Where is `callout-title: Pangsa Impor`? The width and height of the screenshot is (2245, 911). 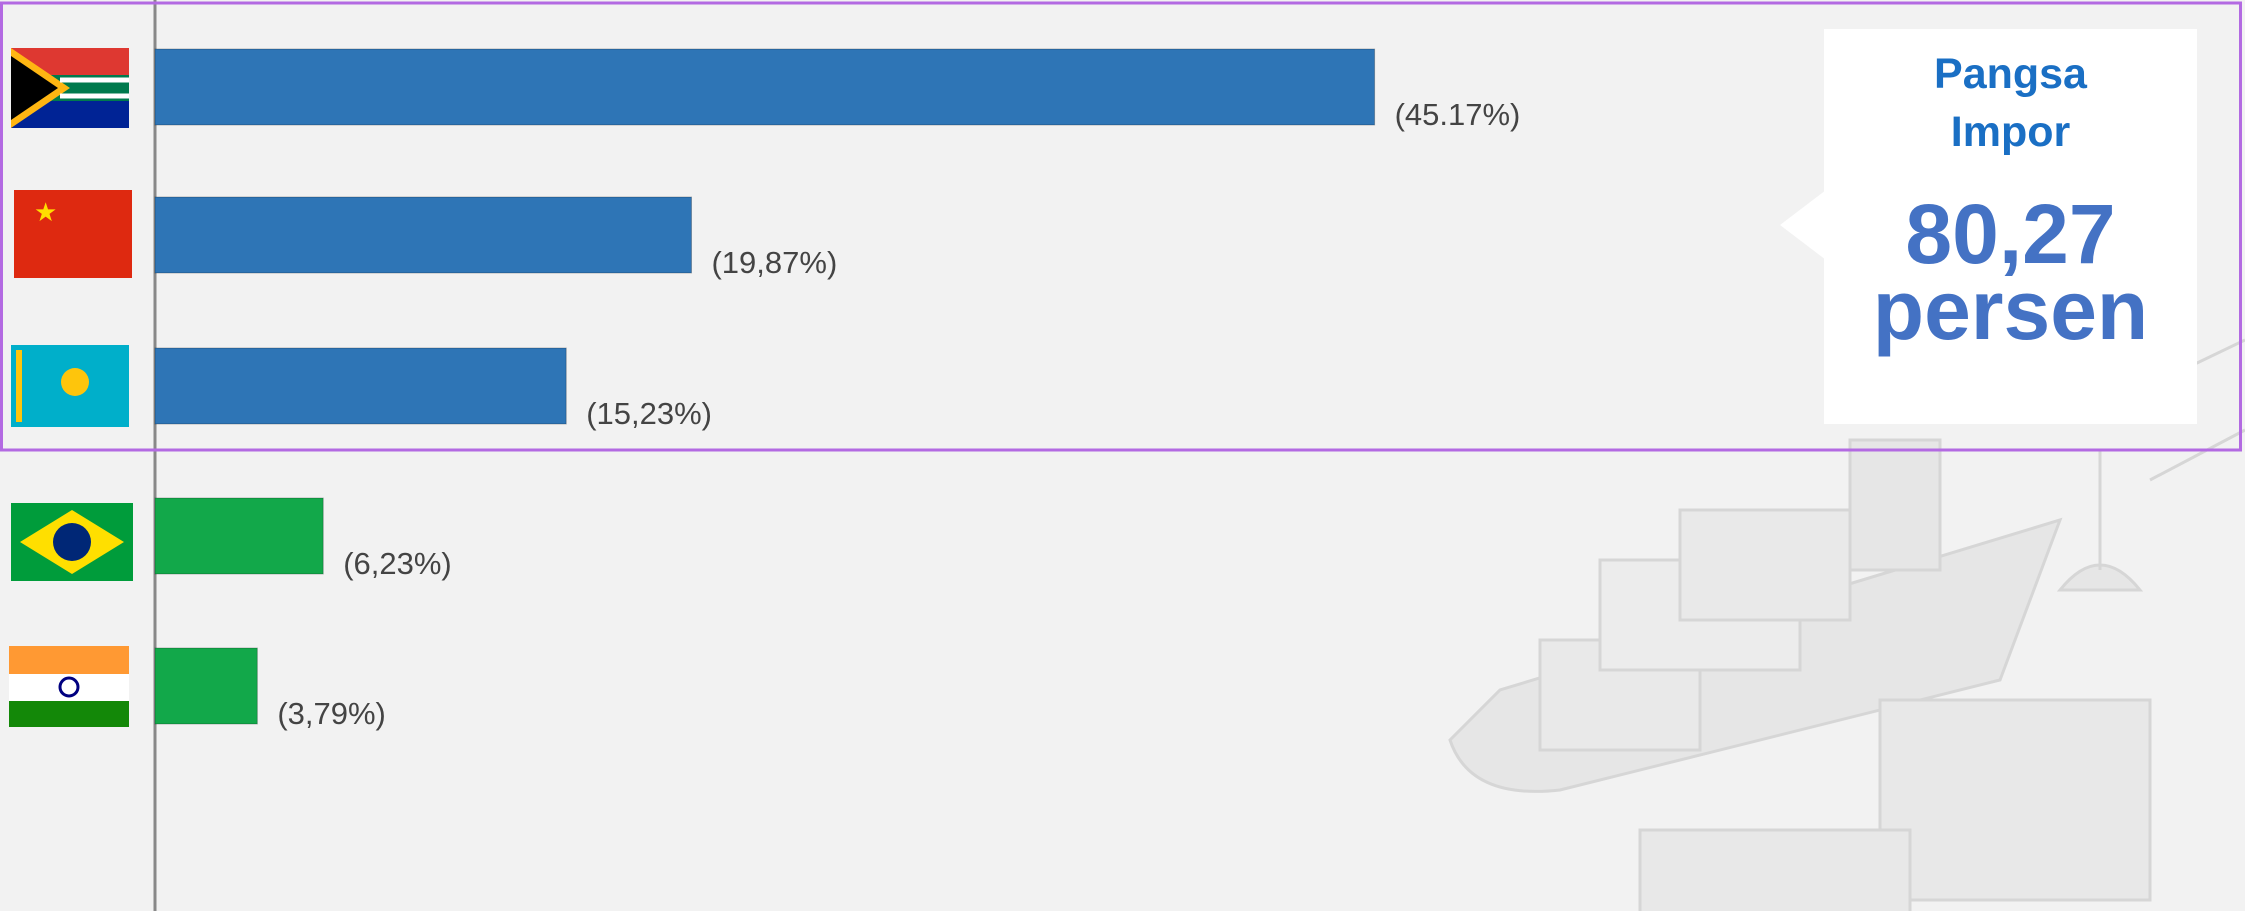 callout-title: Pangsa Impor is located at coordinates (2010, 103).